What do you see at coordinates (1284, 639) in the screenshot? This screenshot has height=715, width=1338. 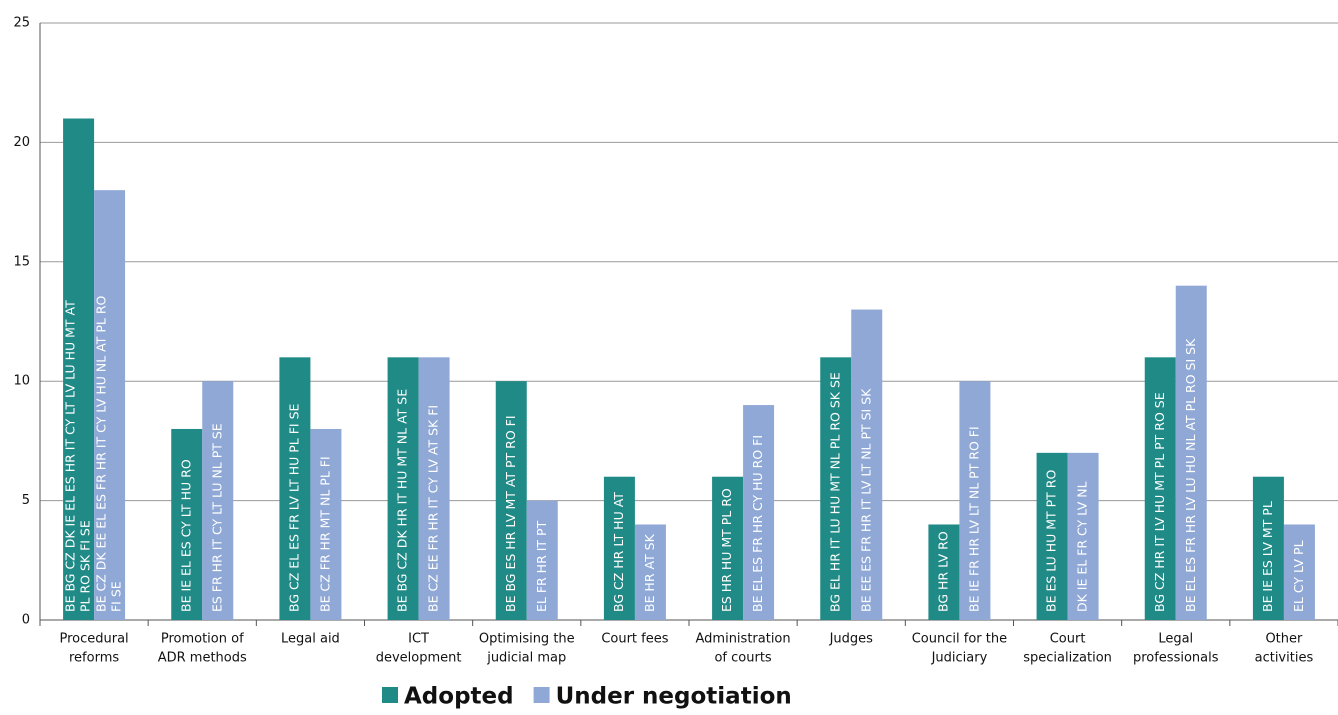 I see `x-tick-label: Other` at bounding box center [1284, 639].